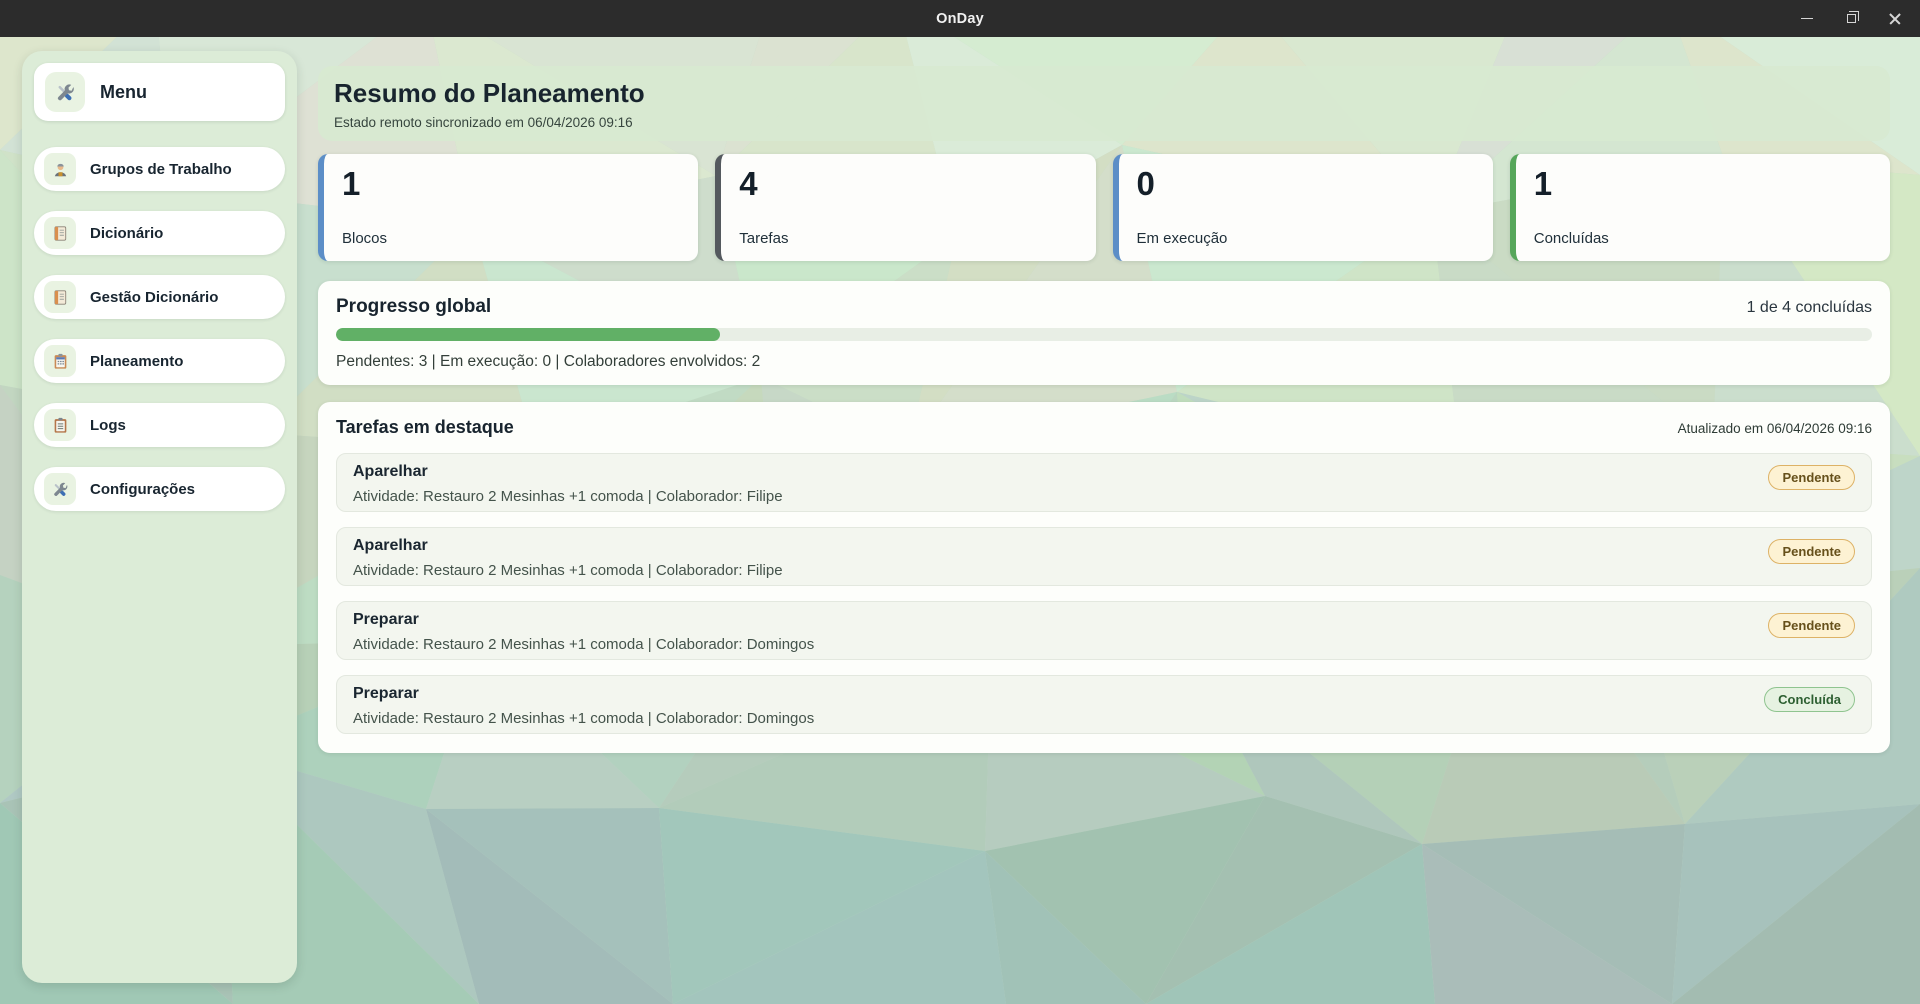  I want to click on progress-title: Progresso global, so click(414, 306).